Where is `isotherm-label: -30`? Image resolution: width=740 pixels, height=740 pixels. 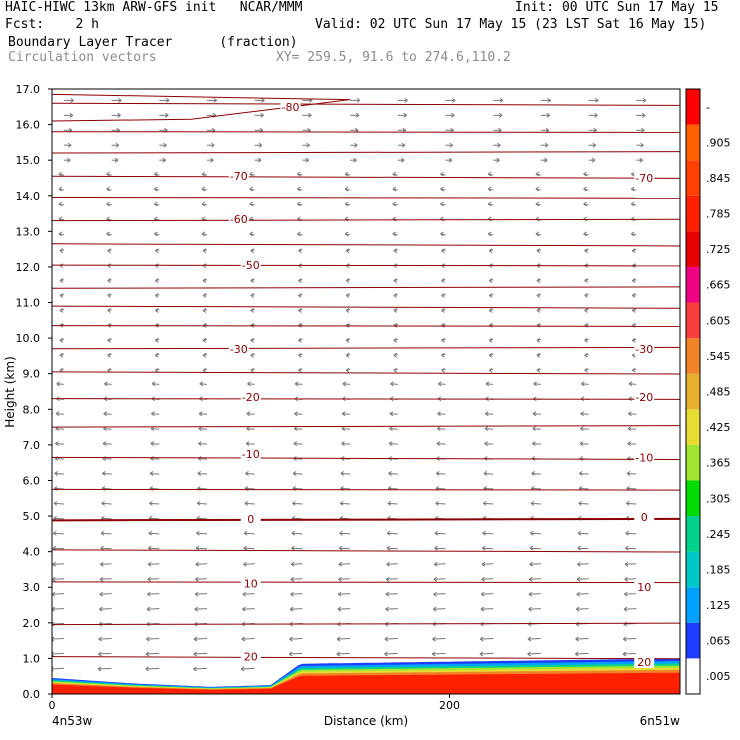
isotherm-label: -30 is located at coordinates (644, 349).